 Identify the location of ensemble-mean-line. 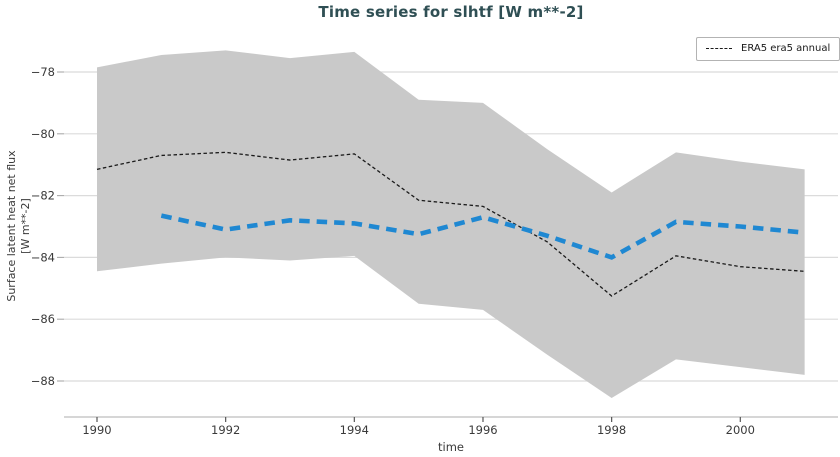
(482, 236).